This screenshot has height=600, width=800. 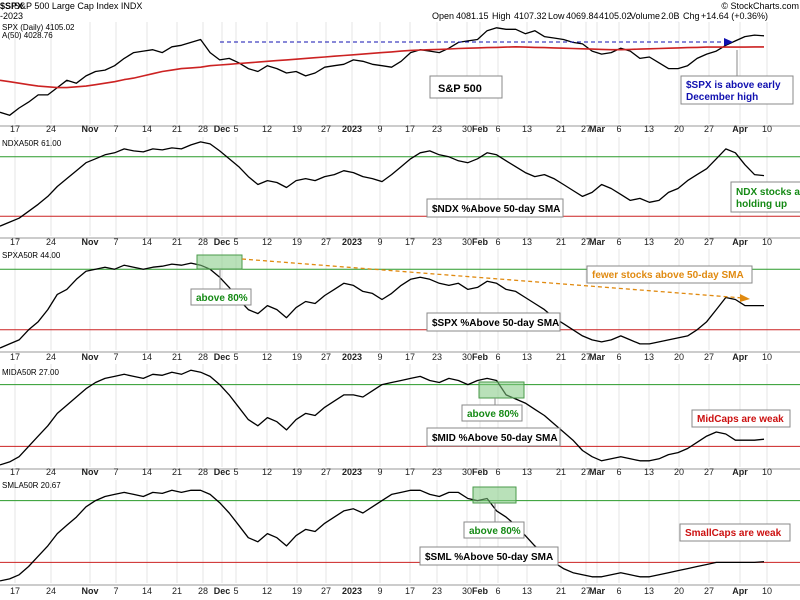 What do you see at coordinates (472, 16) in the screenshot?
I see `open-value: 4081.15` at bounding box center [472, 16].